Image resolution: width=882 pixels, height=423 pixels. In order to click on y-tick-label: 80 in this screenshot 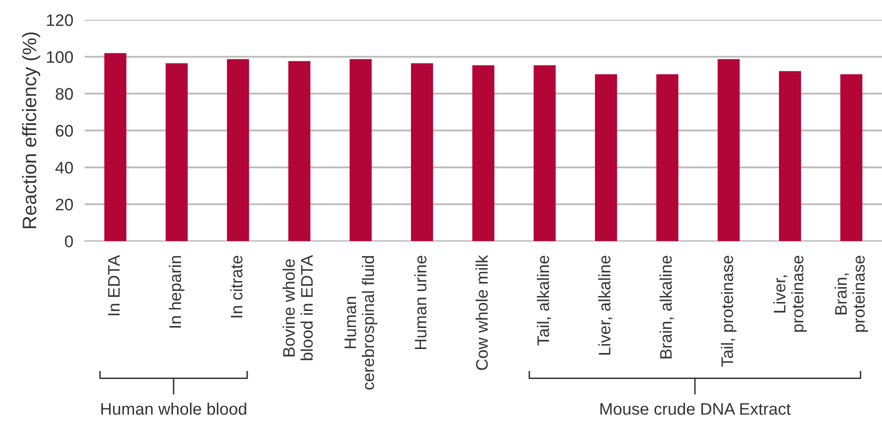, I will do `click(64, 94)`.